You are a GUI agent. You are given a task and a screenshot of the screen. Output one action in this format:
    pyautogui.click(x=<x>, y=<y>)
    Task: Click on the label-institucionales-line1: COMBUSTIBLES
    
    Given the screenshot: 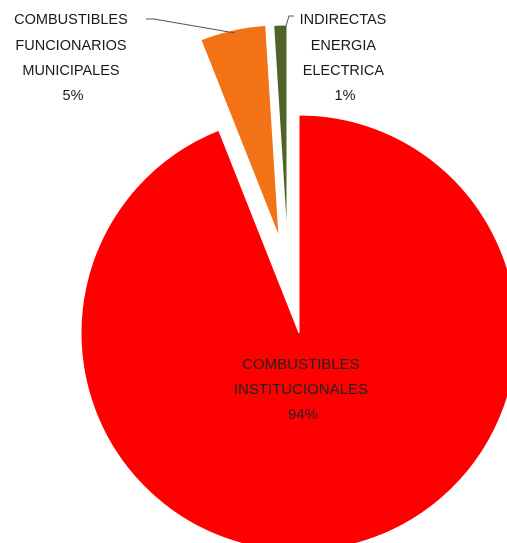 What is the action you would take?
    pyautogui.click(x=301, y=364)
    